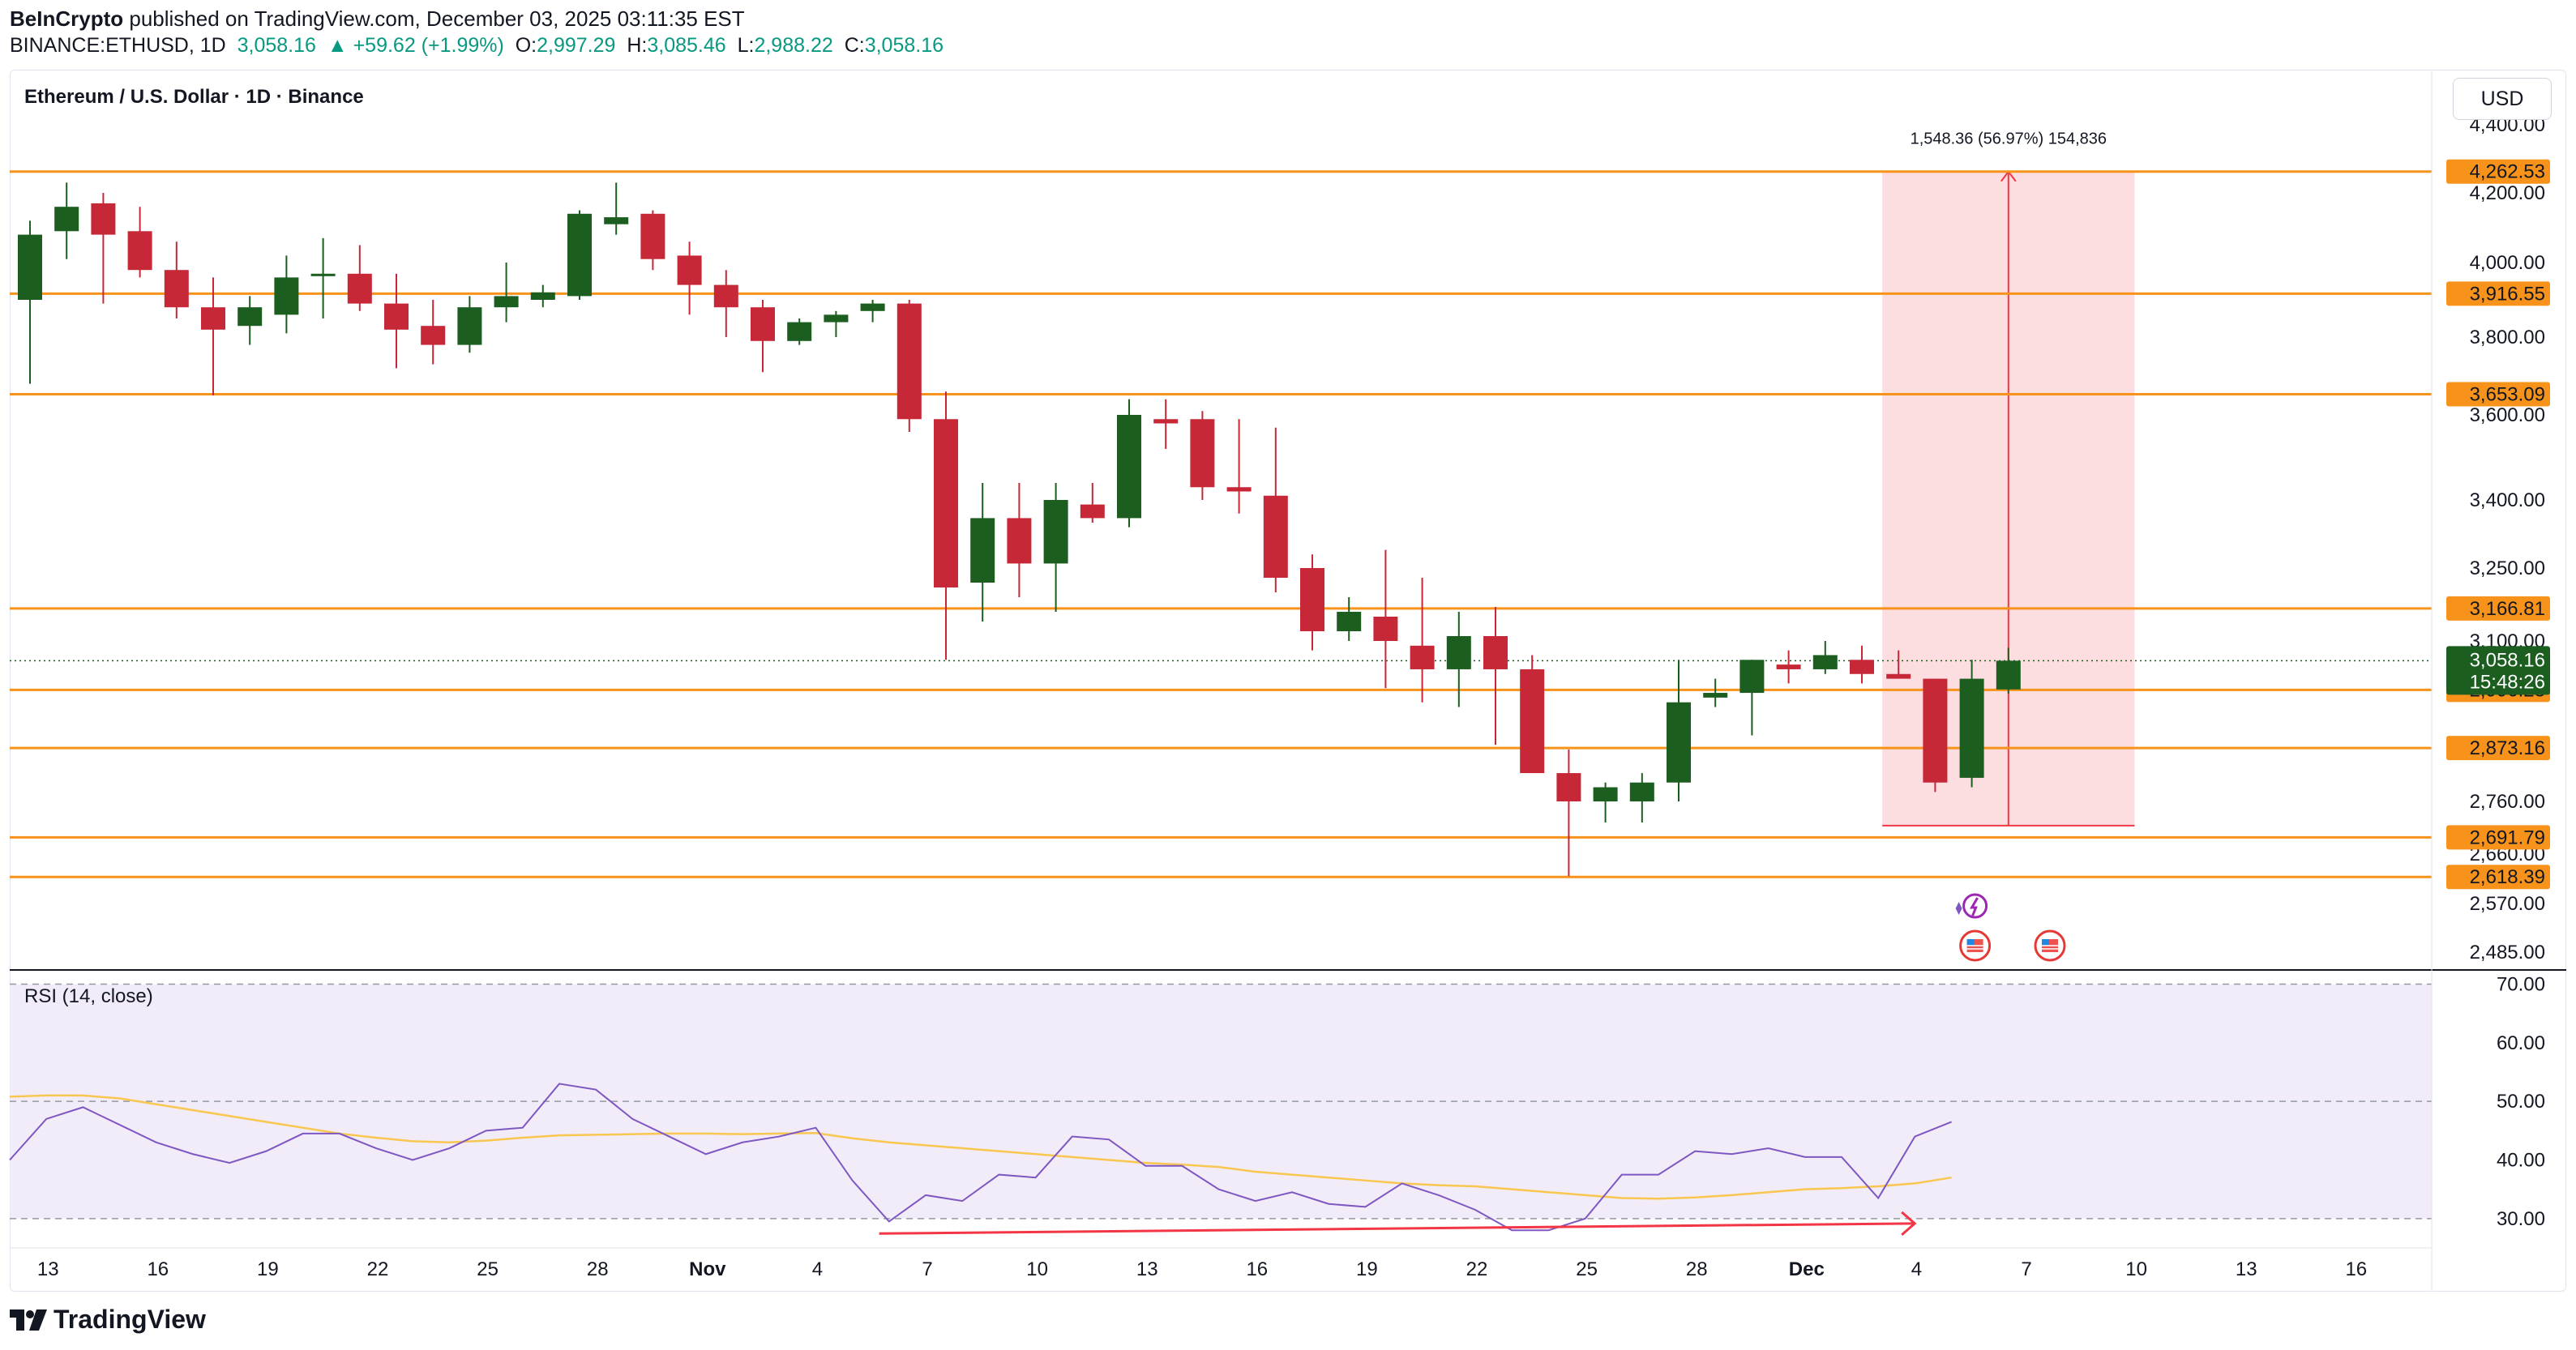 The height and width of the screenshot is (1350, 2576). Describe the element at coordinates (1807, 1269) in the screenshot. I see `time-tick-label: Dec` at that location.